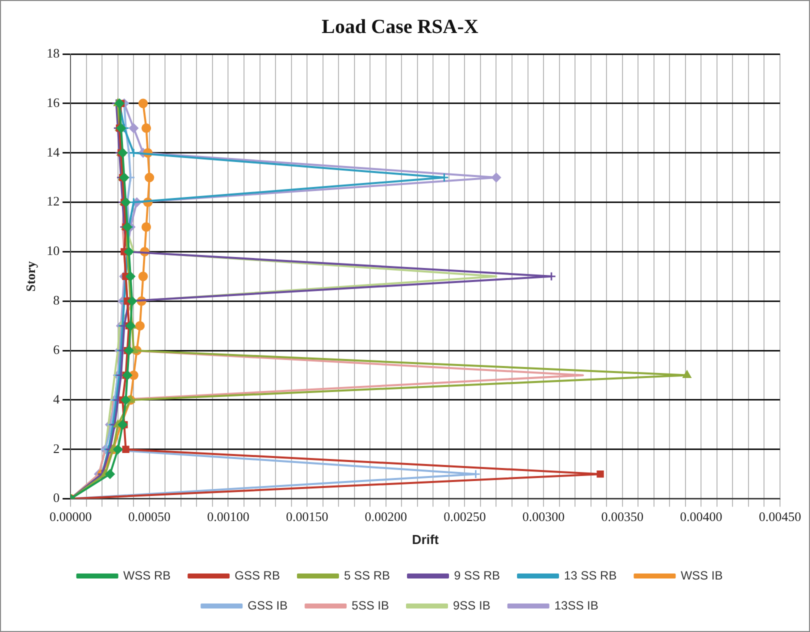 The width and height of the screenshot is (810, 632). Describe the element at coordinates (56, 448) in the screenshot. I see `y-tick-label: 2` at that location.